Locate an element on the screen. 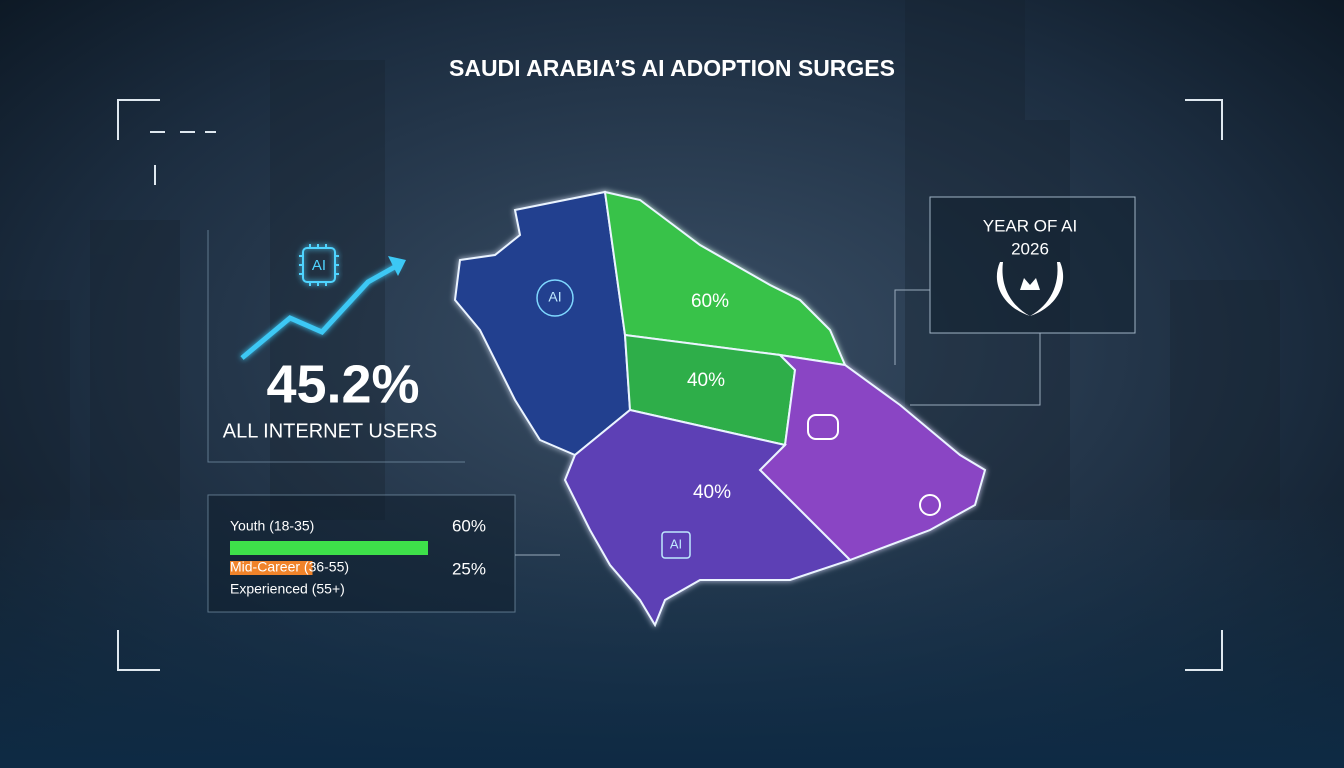  stat-value: 45.2% is located at coordinates (342, 384).